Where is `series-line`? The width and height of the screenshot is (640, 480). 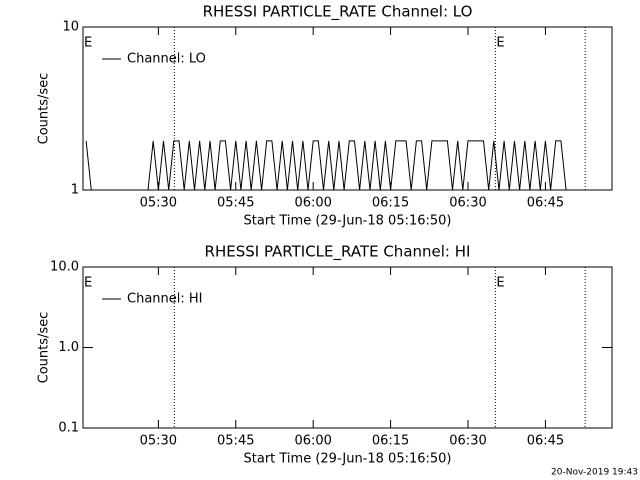 series-line is located at coordinates (346, 165).